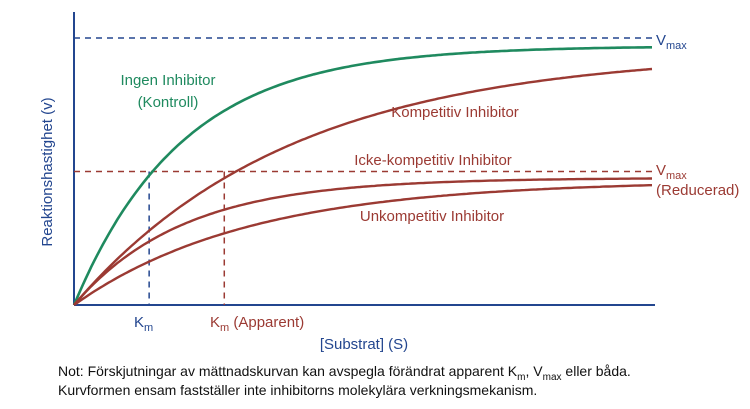  I want to click on series-label-kontroll: (Kontroll), so click(168, 102).